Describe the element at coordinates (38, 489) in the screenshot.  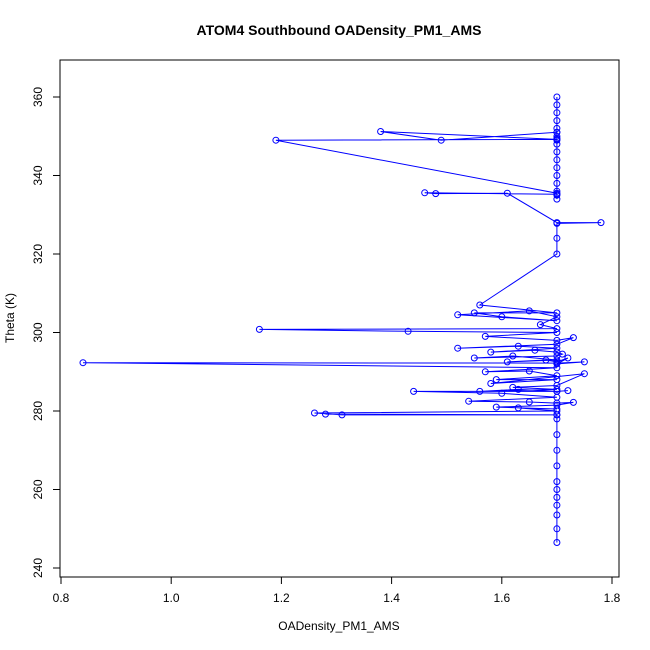
I see `y-tick-label: 260` at that location.